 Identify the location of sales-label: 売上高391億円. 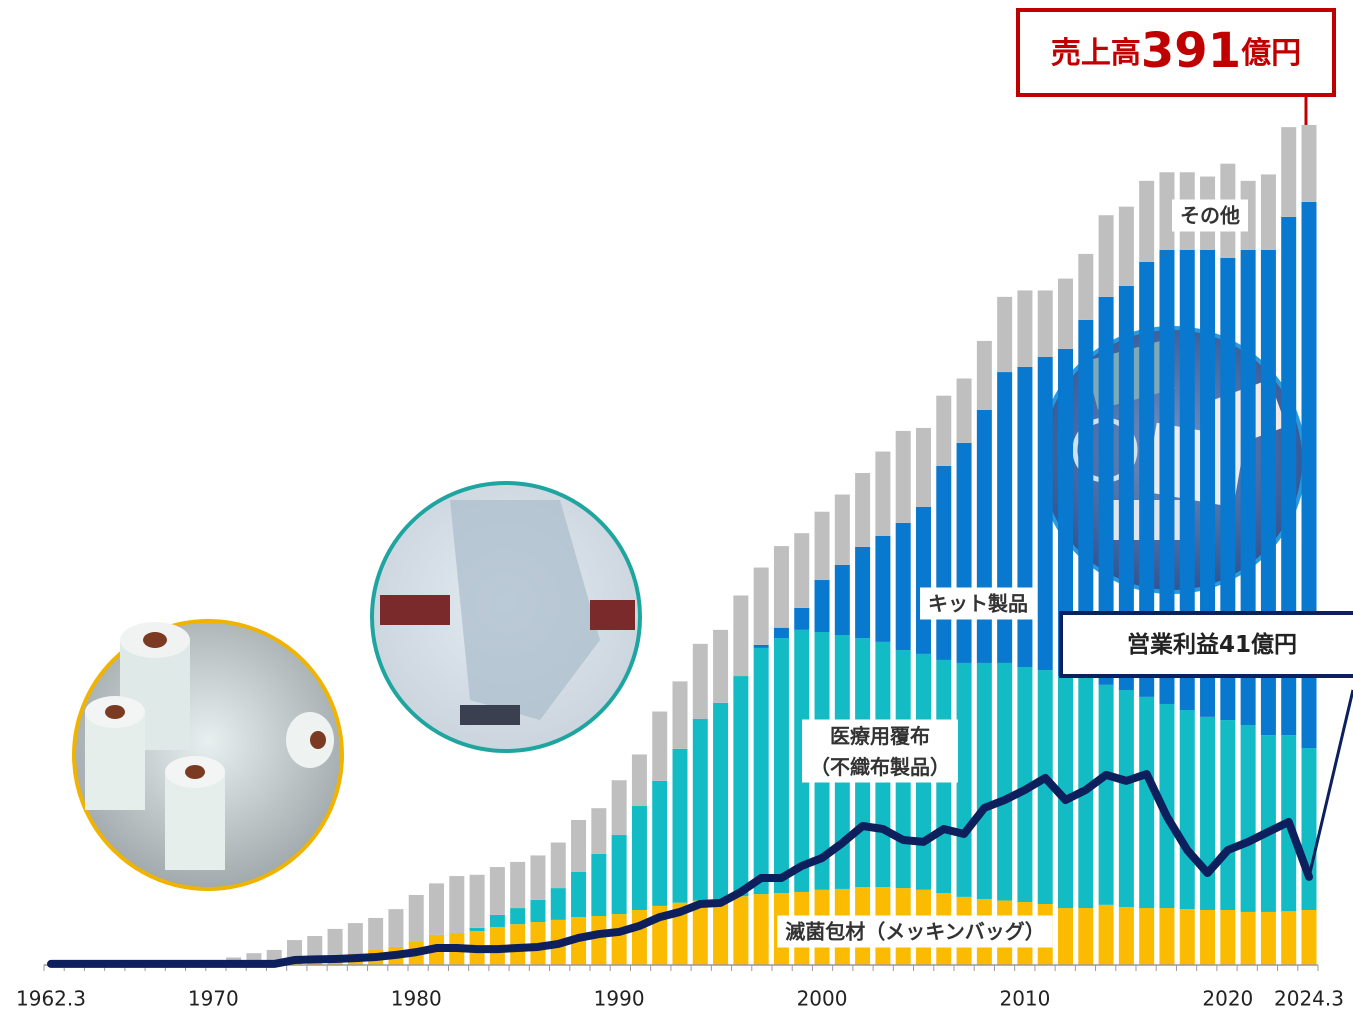
(1176, 51).